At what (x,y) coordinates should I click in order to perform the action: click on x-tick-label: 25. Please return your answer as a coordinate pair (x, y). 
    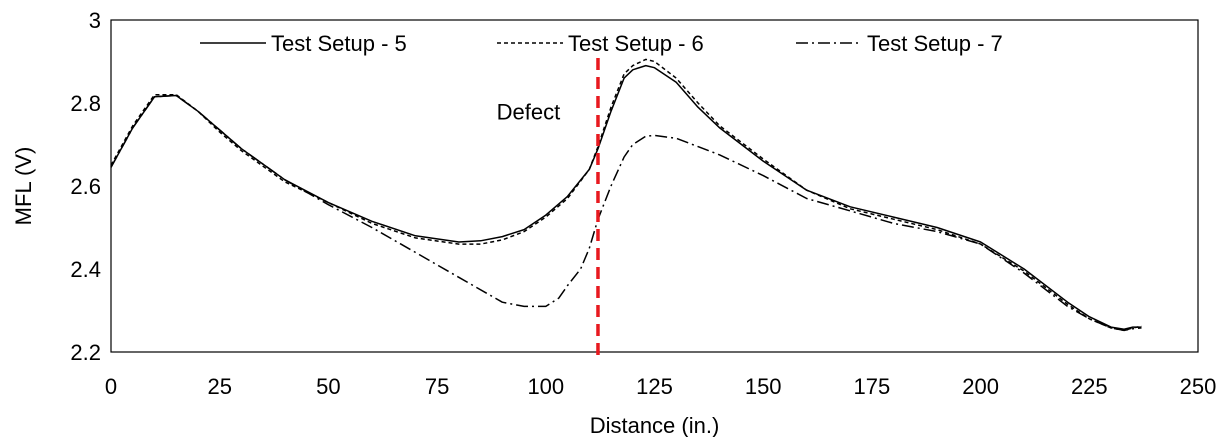
    Looking at the image, I should click on (219, 386).